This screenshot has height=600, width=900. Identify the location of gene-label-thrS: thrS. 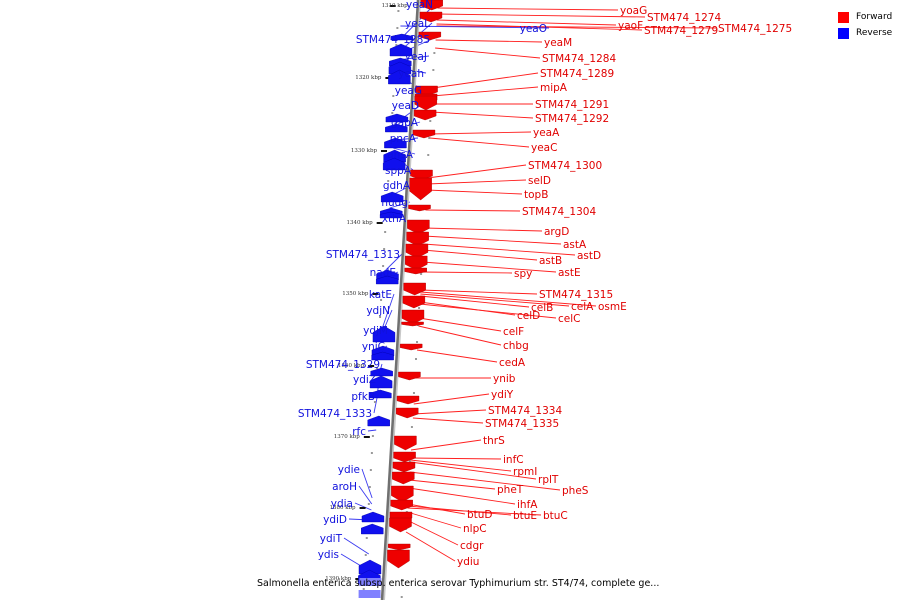
(494, 441).